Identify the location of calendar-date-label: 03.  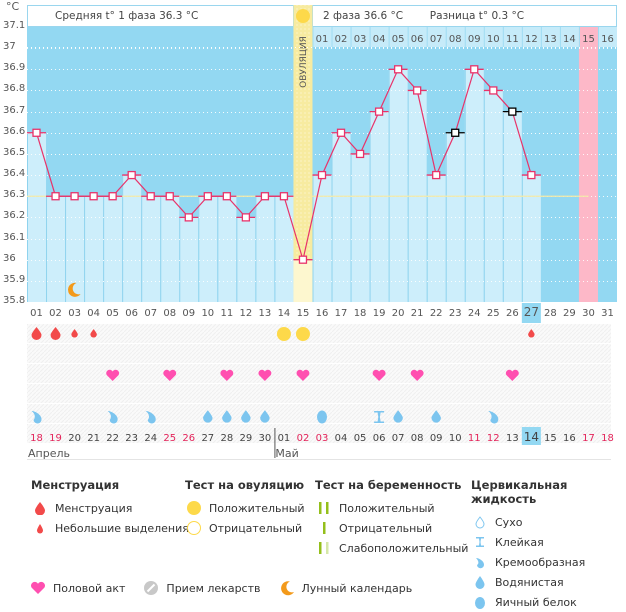
(322, 438).